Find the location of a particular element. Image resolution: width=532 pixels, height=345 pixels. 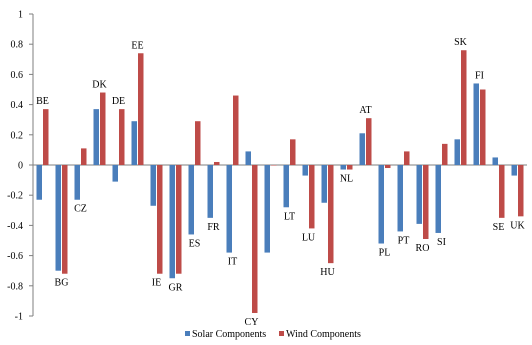

legend-label-wind: Wind Components is located at coordinates (323, 334).